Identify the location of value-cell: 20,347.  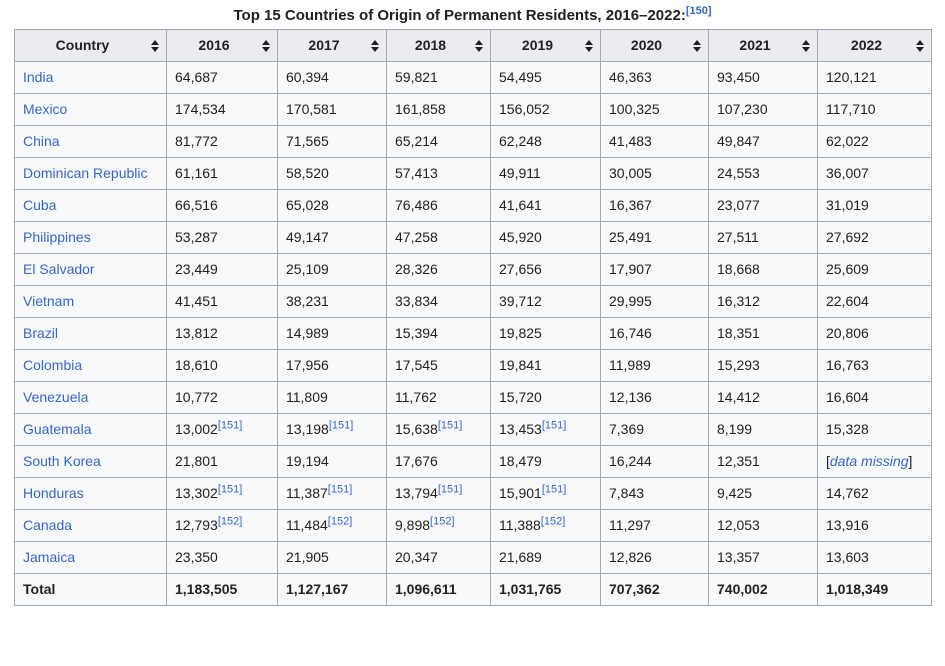
(438, 557).